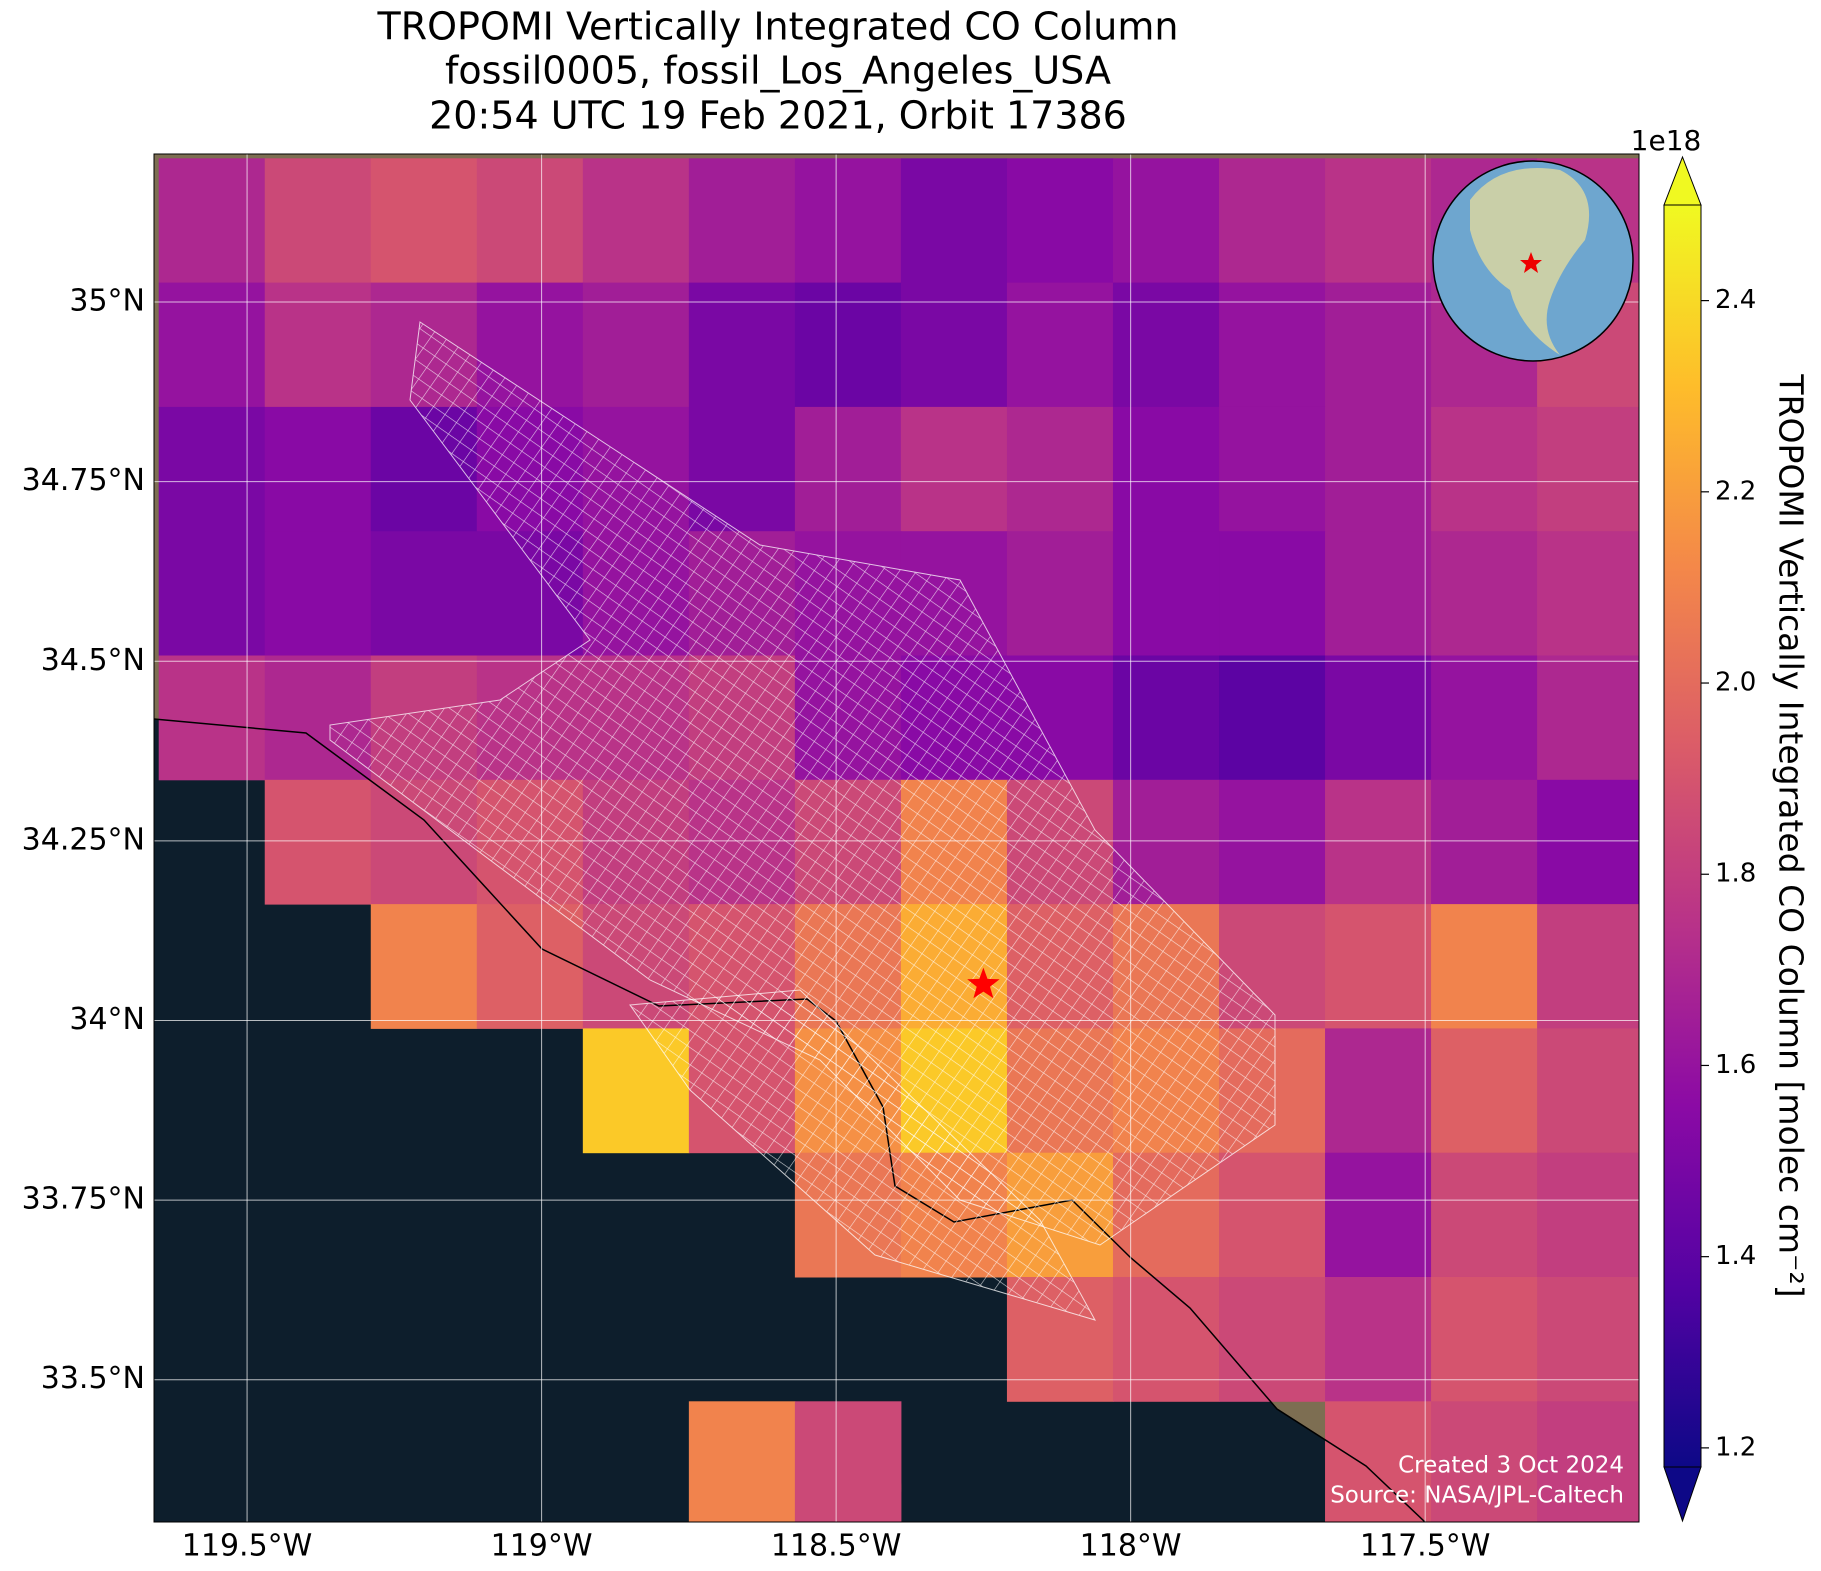 The width and height of the screenshot is (1821, 1571). Describe the element at coordinates (1735, 491) in the screenshot. I see `colorbar-tick-label: 2.2` at that location.